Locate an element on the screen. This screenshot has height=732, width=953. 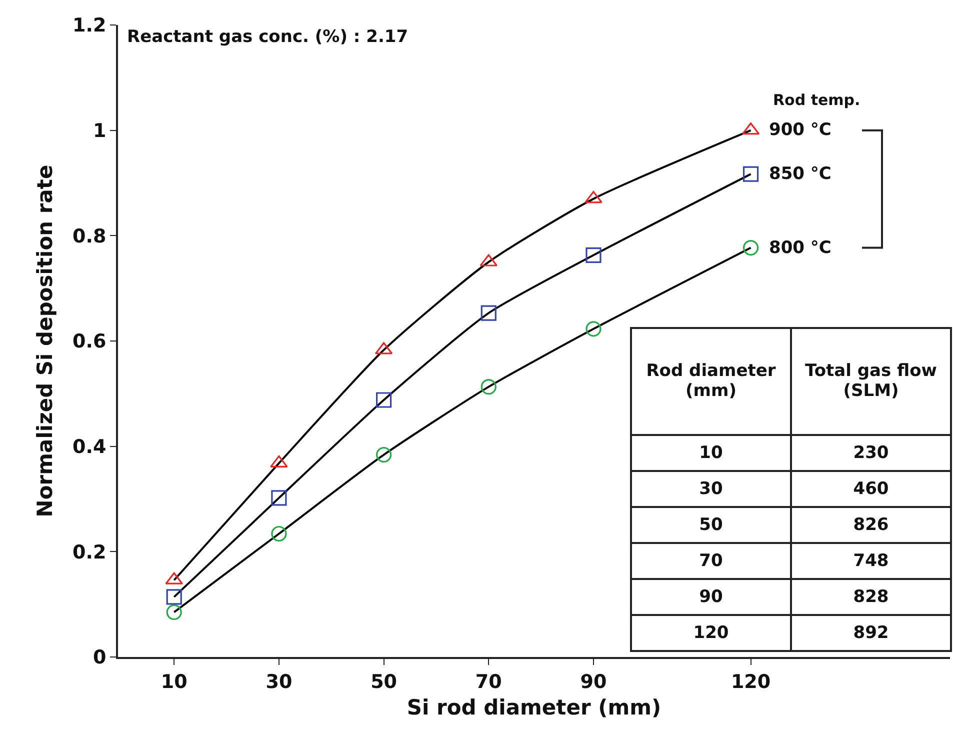
annotation: 826 is located at coordinates (871, 525).